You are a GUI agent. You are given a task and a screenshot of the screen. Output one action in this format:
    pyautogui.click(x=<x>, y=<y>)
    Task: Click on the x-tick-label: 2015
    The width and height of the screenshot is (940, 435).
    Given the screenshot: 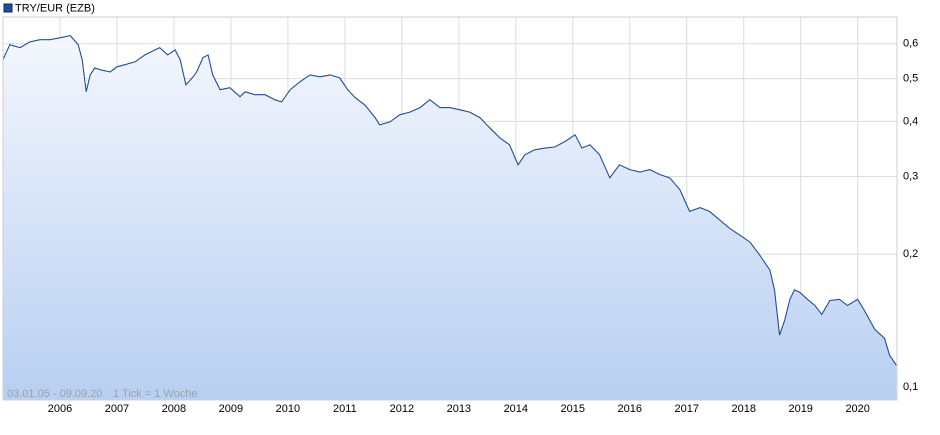 What is the action you would take?
    pyautogui.click(x=573, y=409)
    